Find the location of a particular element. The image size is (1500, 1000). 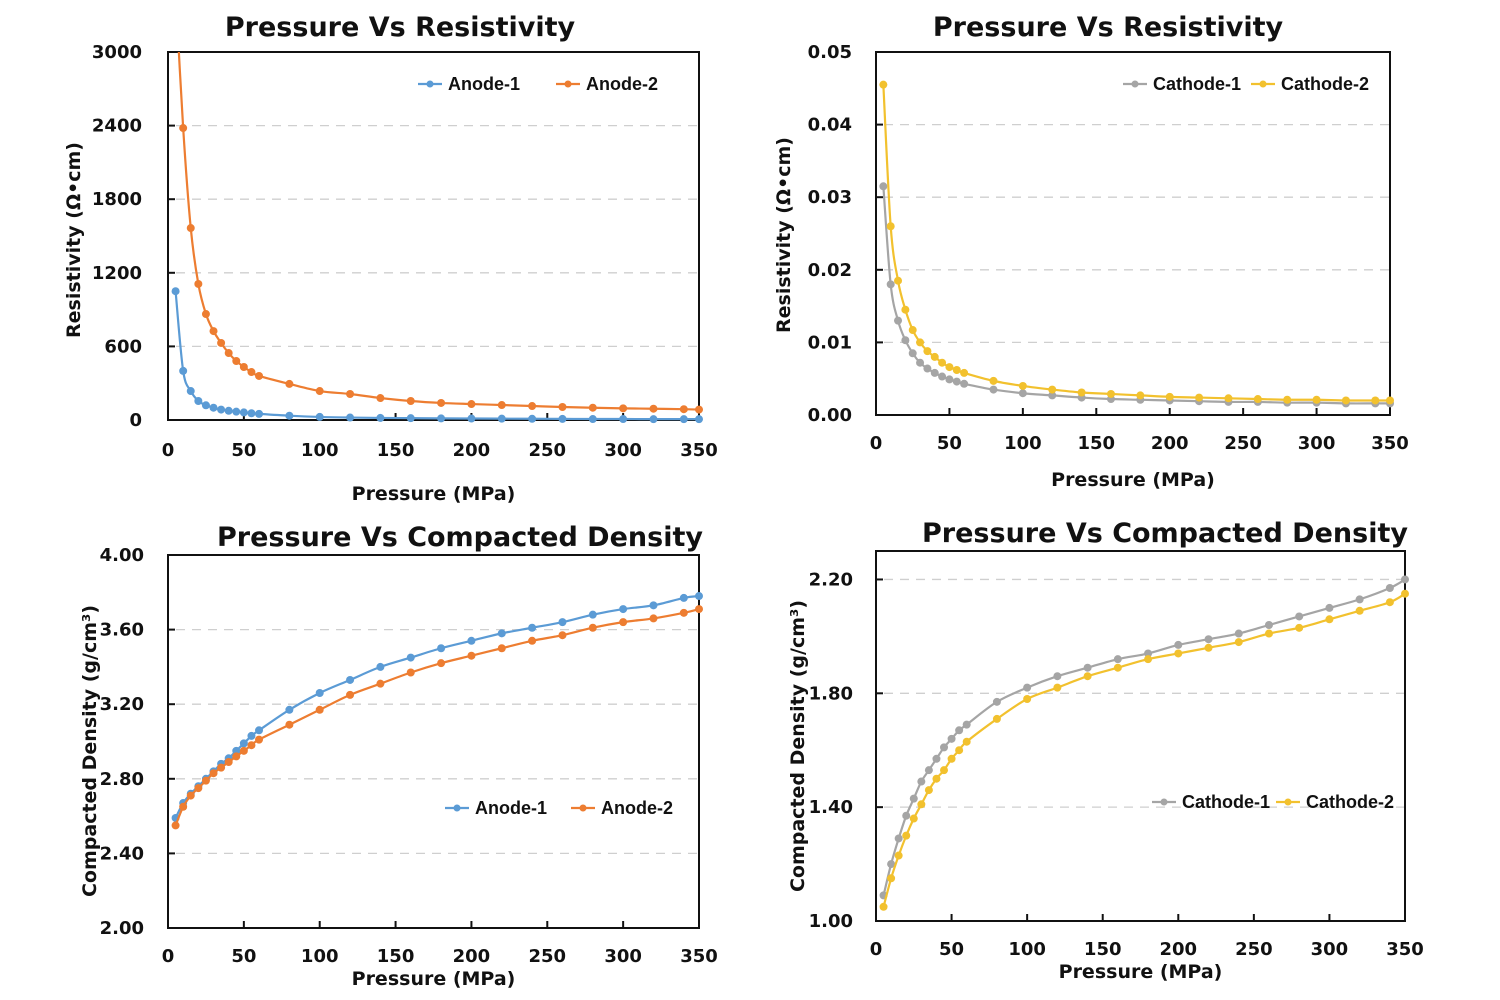

chart-title: Pressure Vs Compacted Density is located at coordinates (1165, 533).